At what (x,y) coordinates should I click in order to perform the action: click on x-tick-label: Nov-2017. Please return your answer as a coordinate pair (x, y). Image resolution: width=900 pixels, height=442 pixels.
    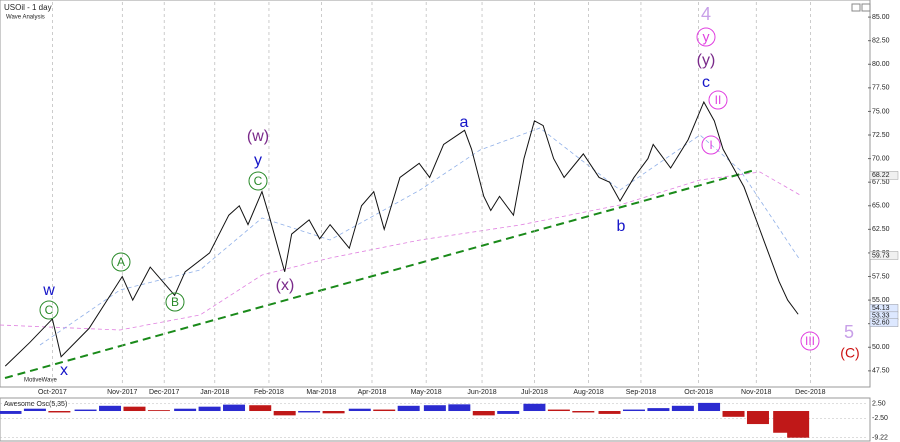
    Looking at the image, I should click on (122, 392).